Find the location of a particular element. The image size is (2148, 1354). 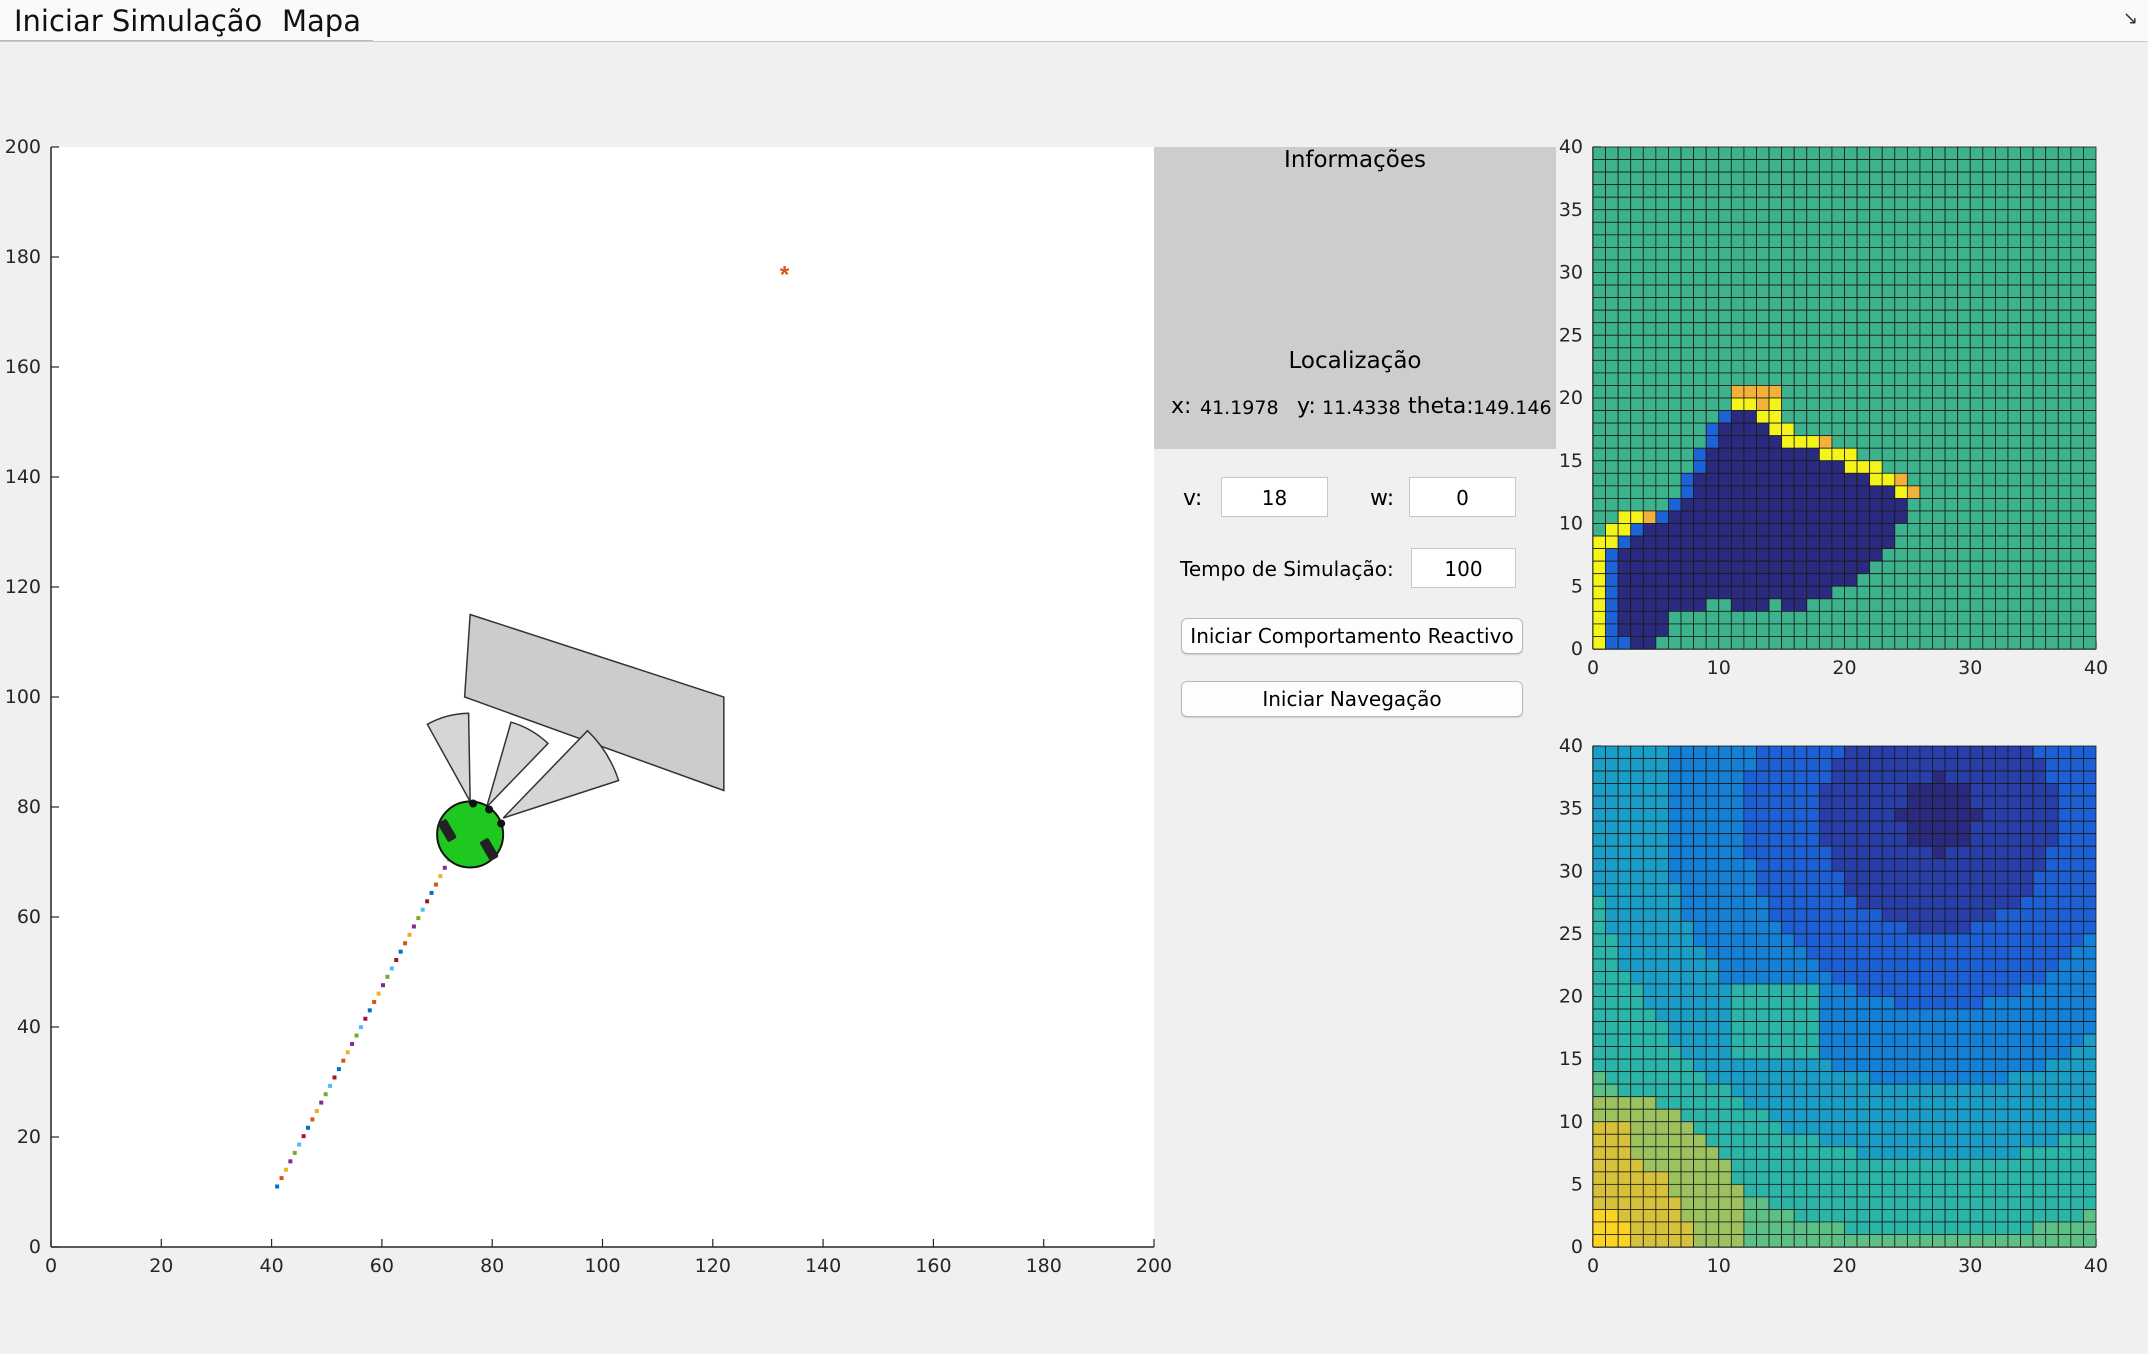

resize-icon: ↘ is located at coordinates (2130, 18).